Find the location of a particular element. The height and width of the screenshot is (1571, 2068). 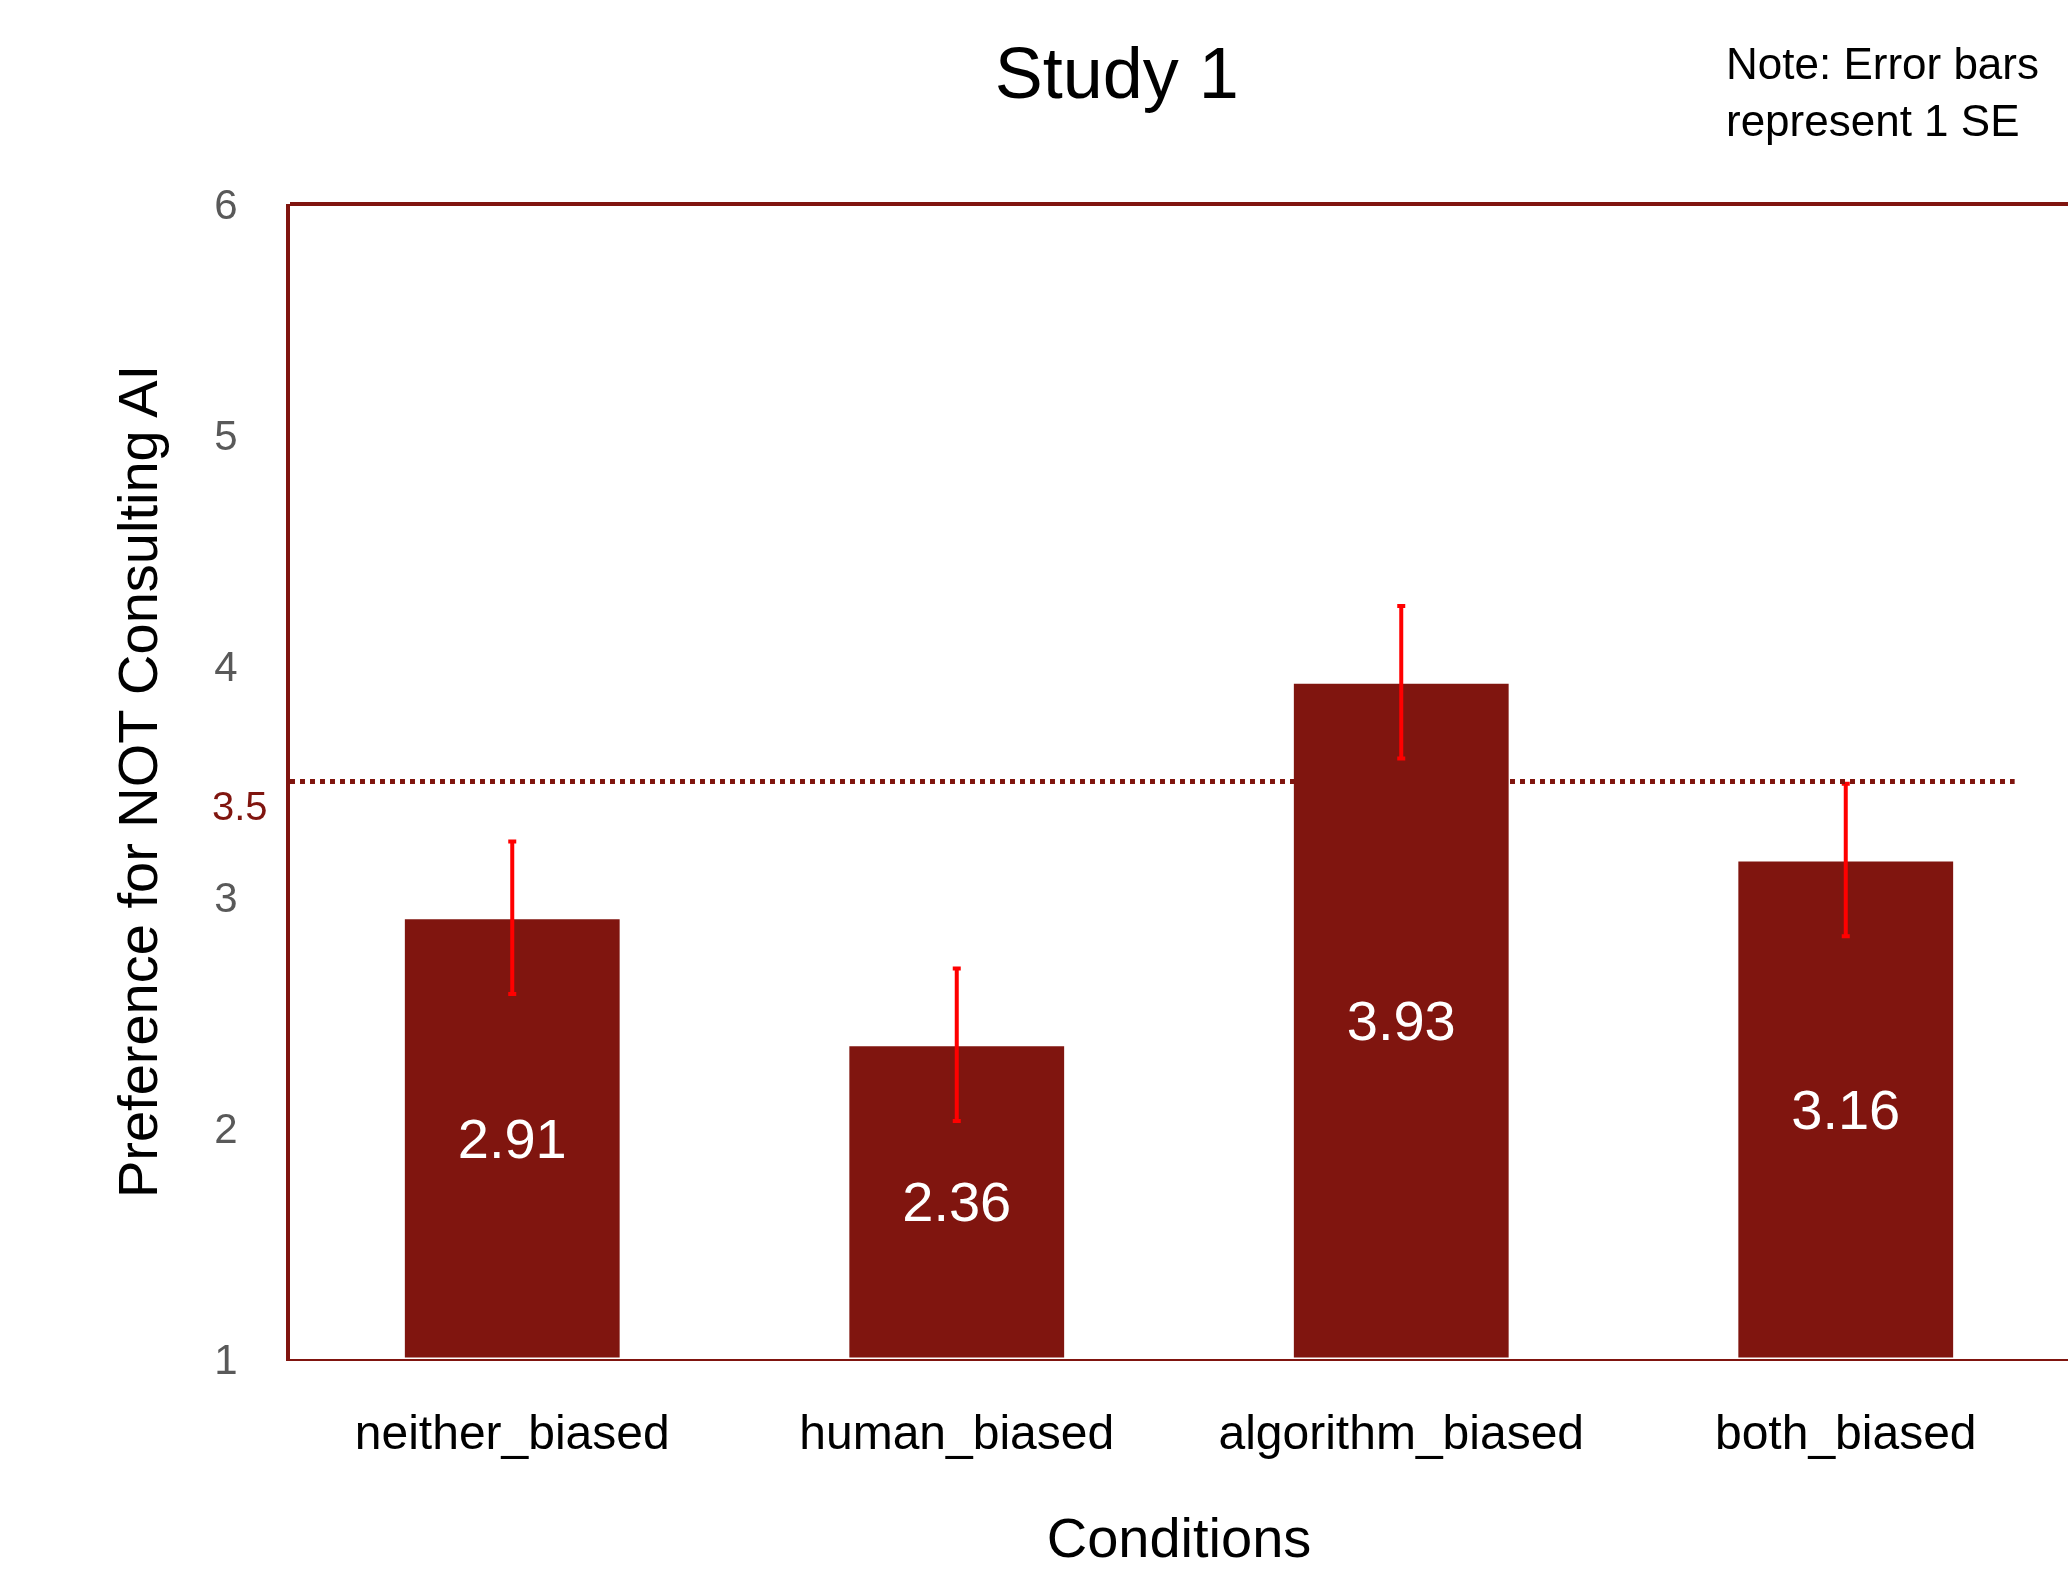

data-label: 2.91 is located at coordinates (512, 1138).